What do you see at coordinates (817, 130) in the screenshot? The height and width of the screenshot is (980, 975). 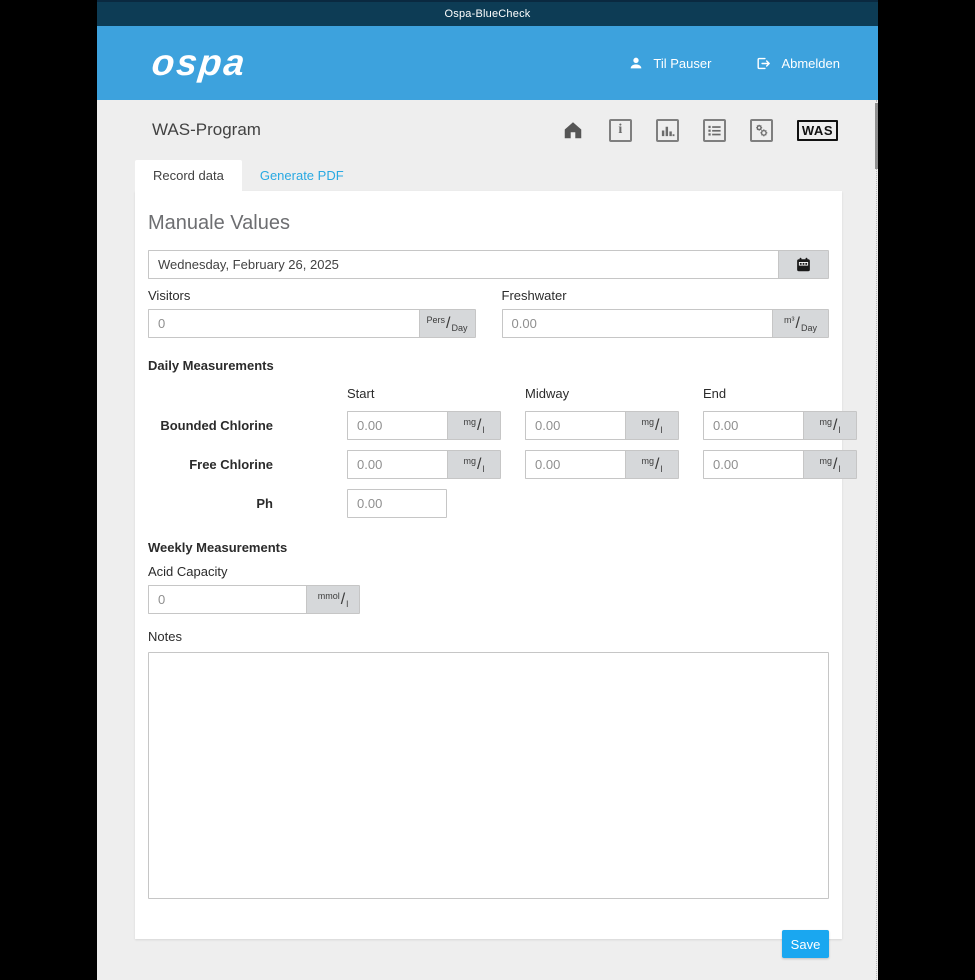 I see `was-badge: WAS` at bounding box center [817, 130].